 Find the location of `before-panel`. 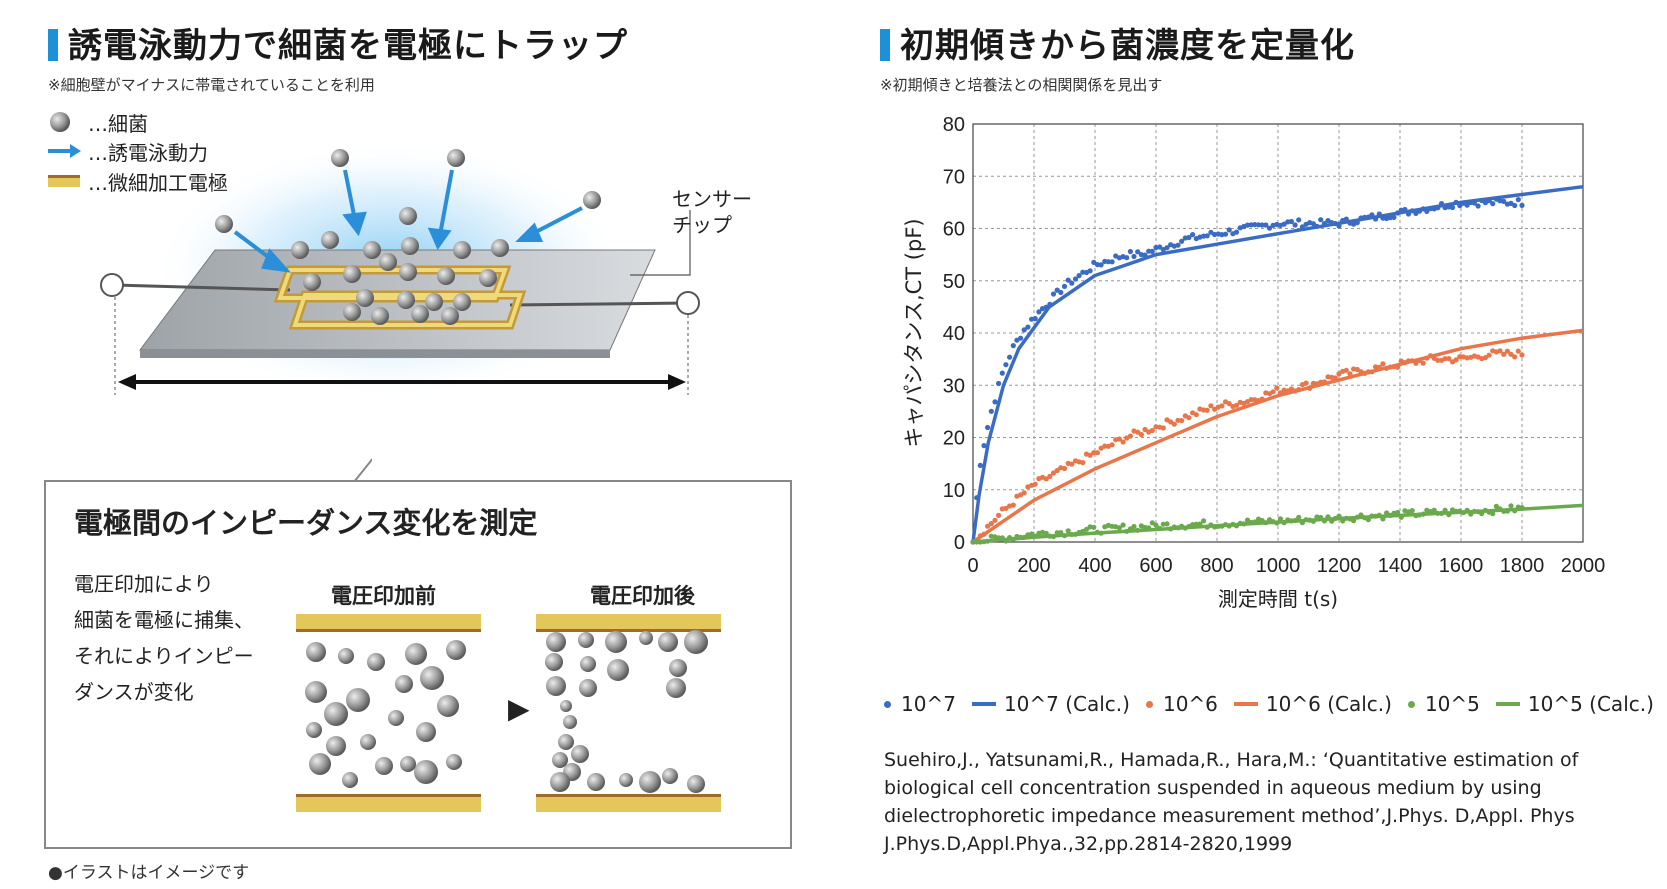

before-panel is located at coordinates (388, 713).